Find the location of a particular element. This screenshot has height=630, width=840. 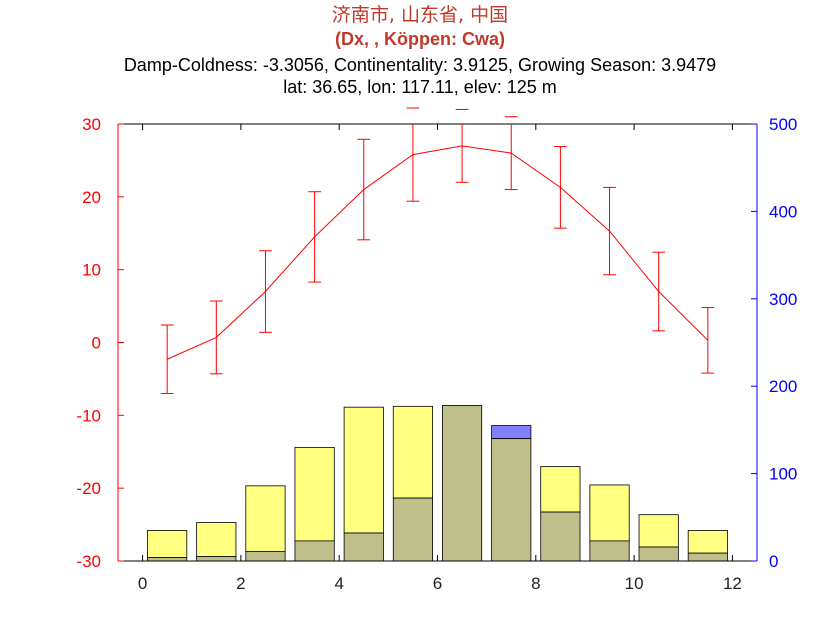

chart-title-city: 济南市, 山东省, 中国 is located at coordinates (420, 15).